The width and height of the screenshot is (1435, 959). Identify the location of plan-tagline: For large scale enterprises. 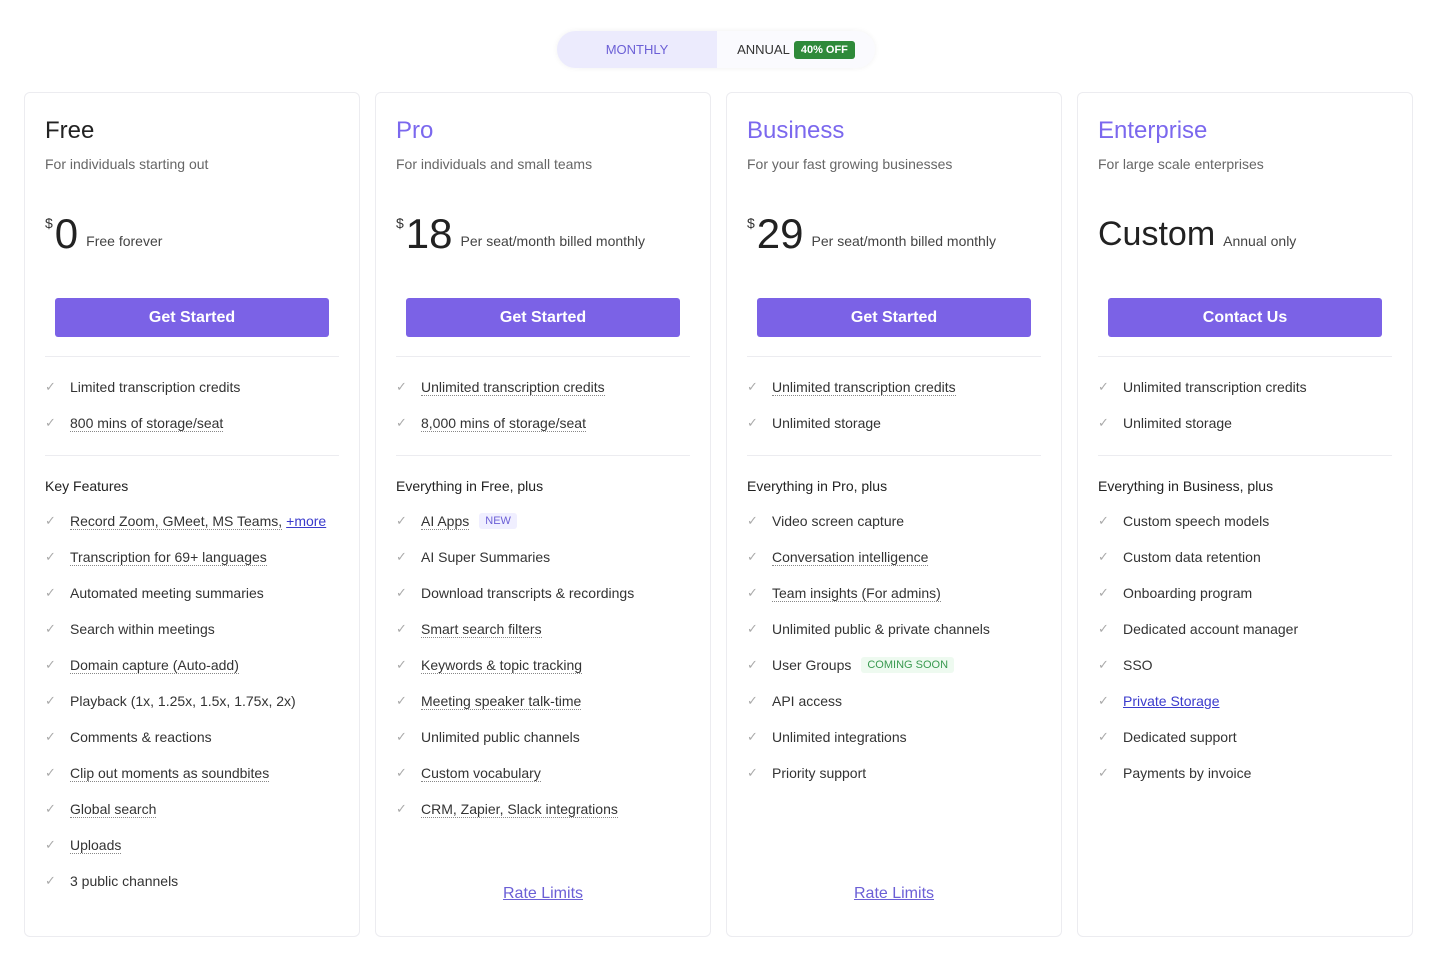
(1181, 164).